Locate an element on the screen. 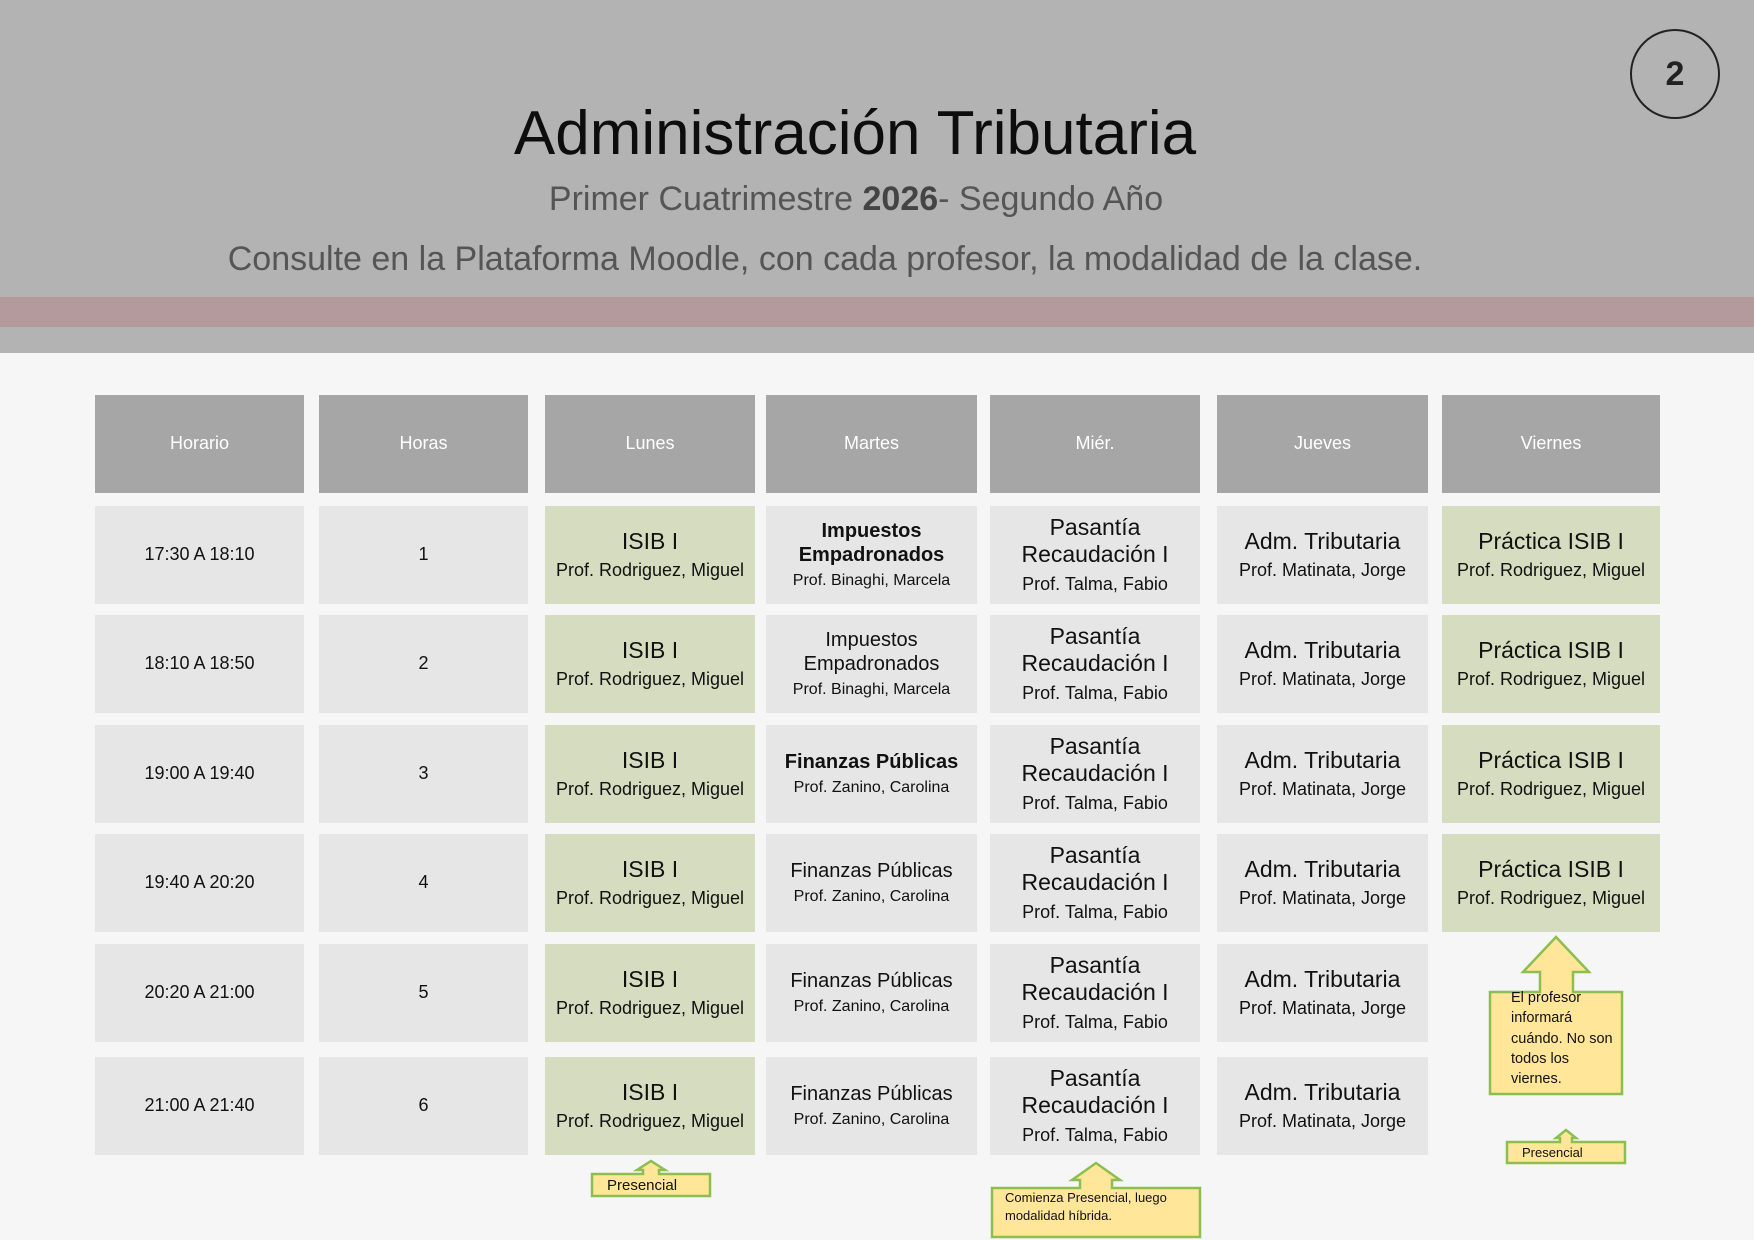  time-cell: 17:30 A 18:10 is located at coordinates (199, 555).